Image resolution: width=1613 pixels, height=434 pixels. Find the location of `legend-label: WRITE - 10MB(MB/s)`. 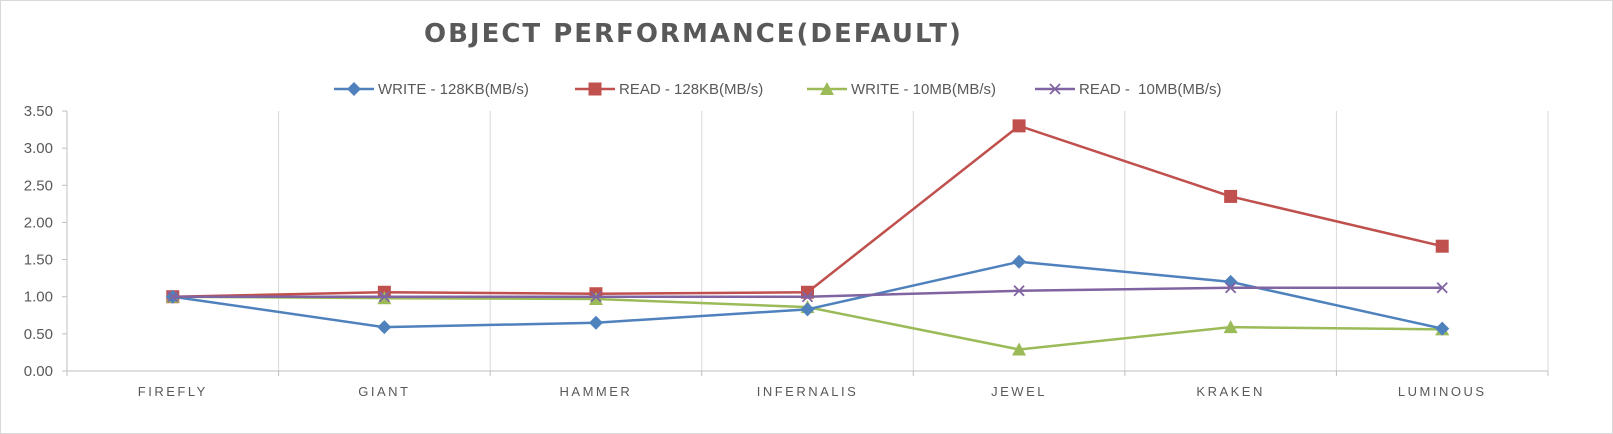

legend-label: WRITE - 10MB(MB/s) is located at coordinates (923, 89).